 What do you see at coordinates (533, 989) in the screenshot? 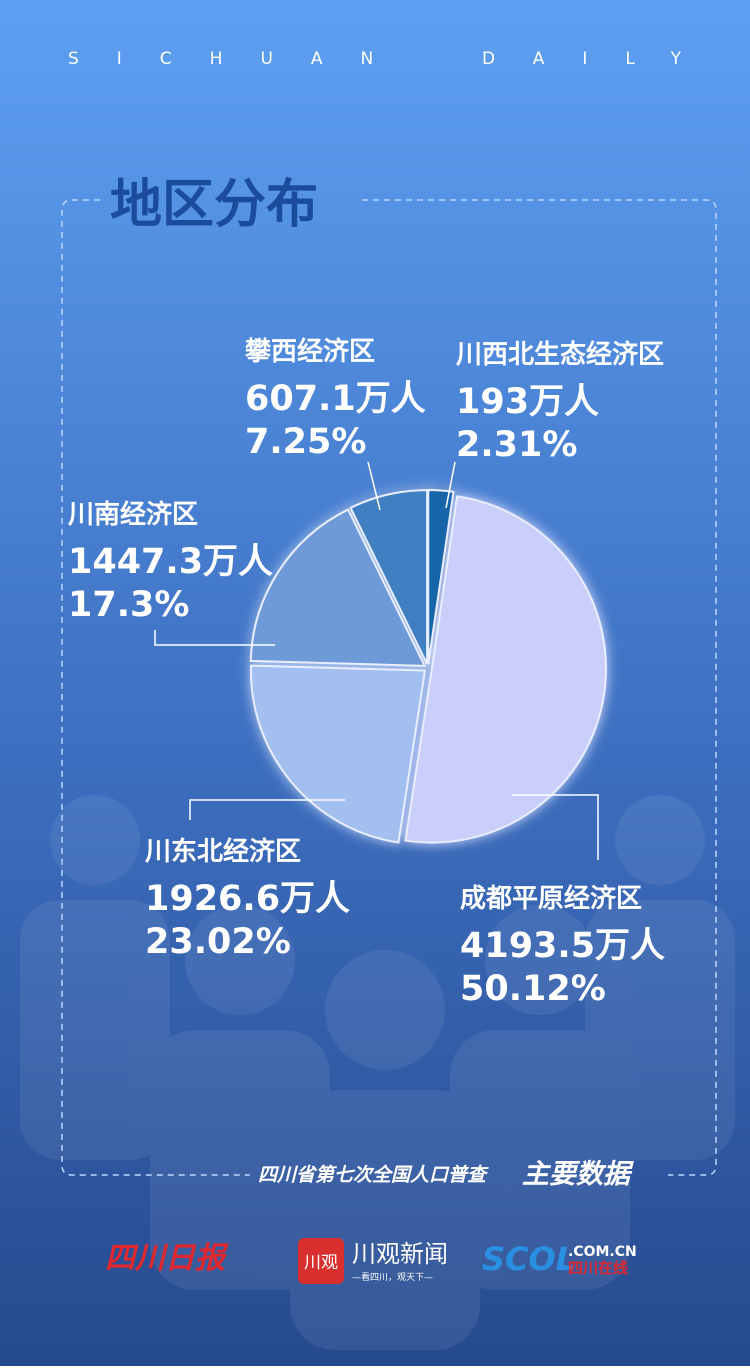
I see `percent-label: 50.12%` at bounding box center [533, 989].